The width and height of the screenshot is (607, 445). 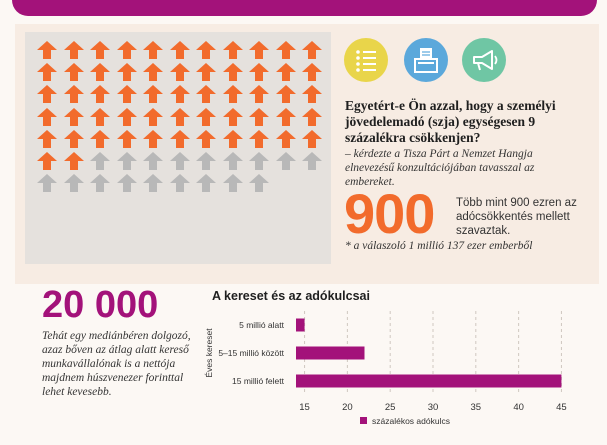 What do you see at coordinates (258, 381) in the screenshot?
I see `category-label: 15 millió felett` at bounding box center [258, 381].